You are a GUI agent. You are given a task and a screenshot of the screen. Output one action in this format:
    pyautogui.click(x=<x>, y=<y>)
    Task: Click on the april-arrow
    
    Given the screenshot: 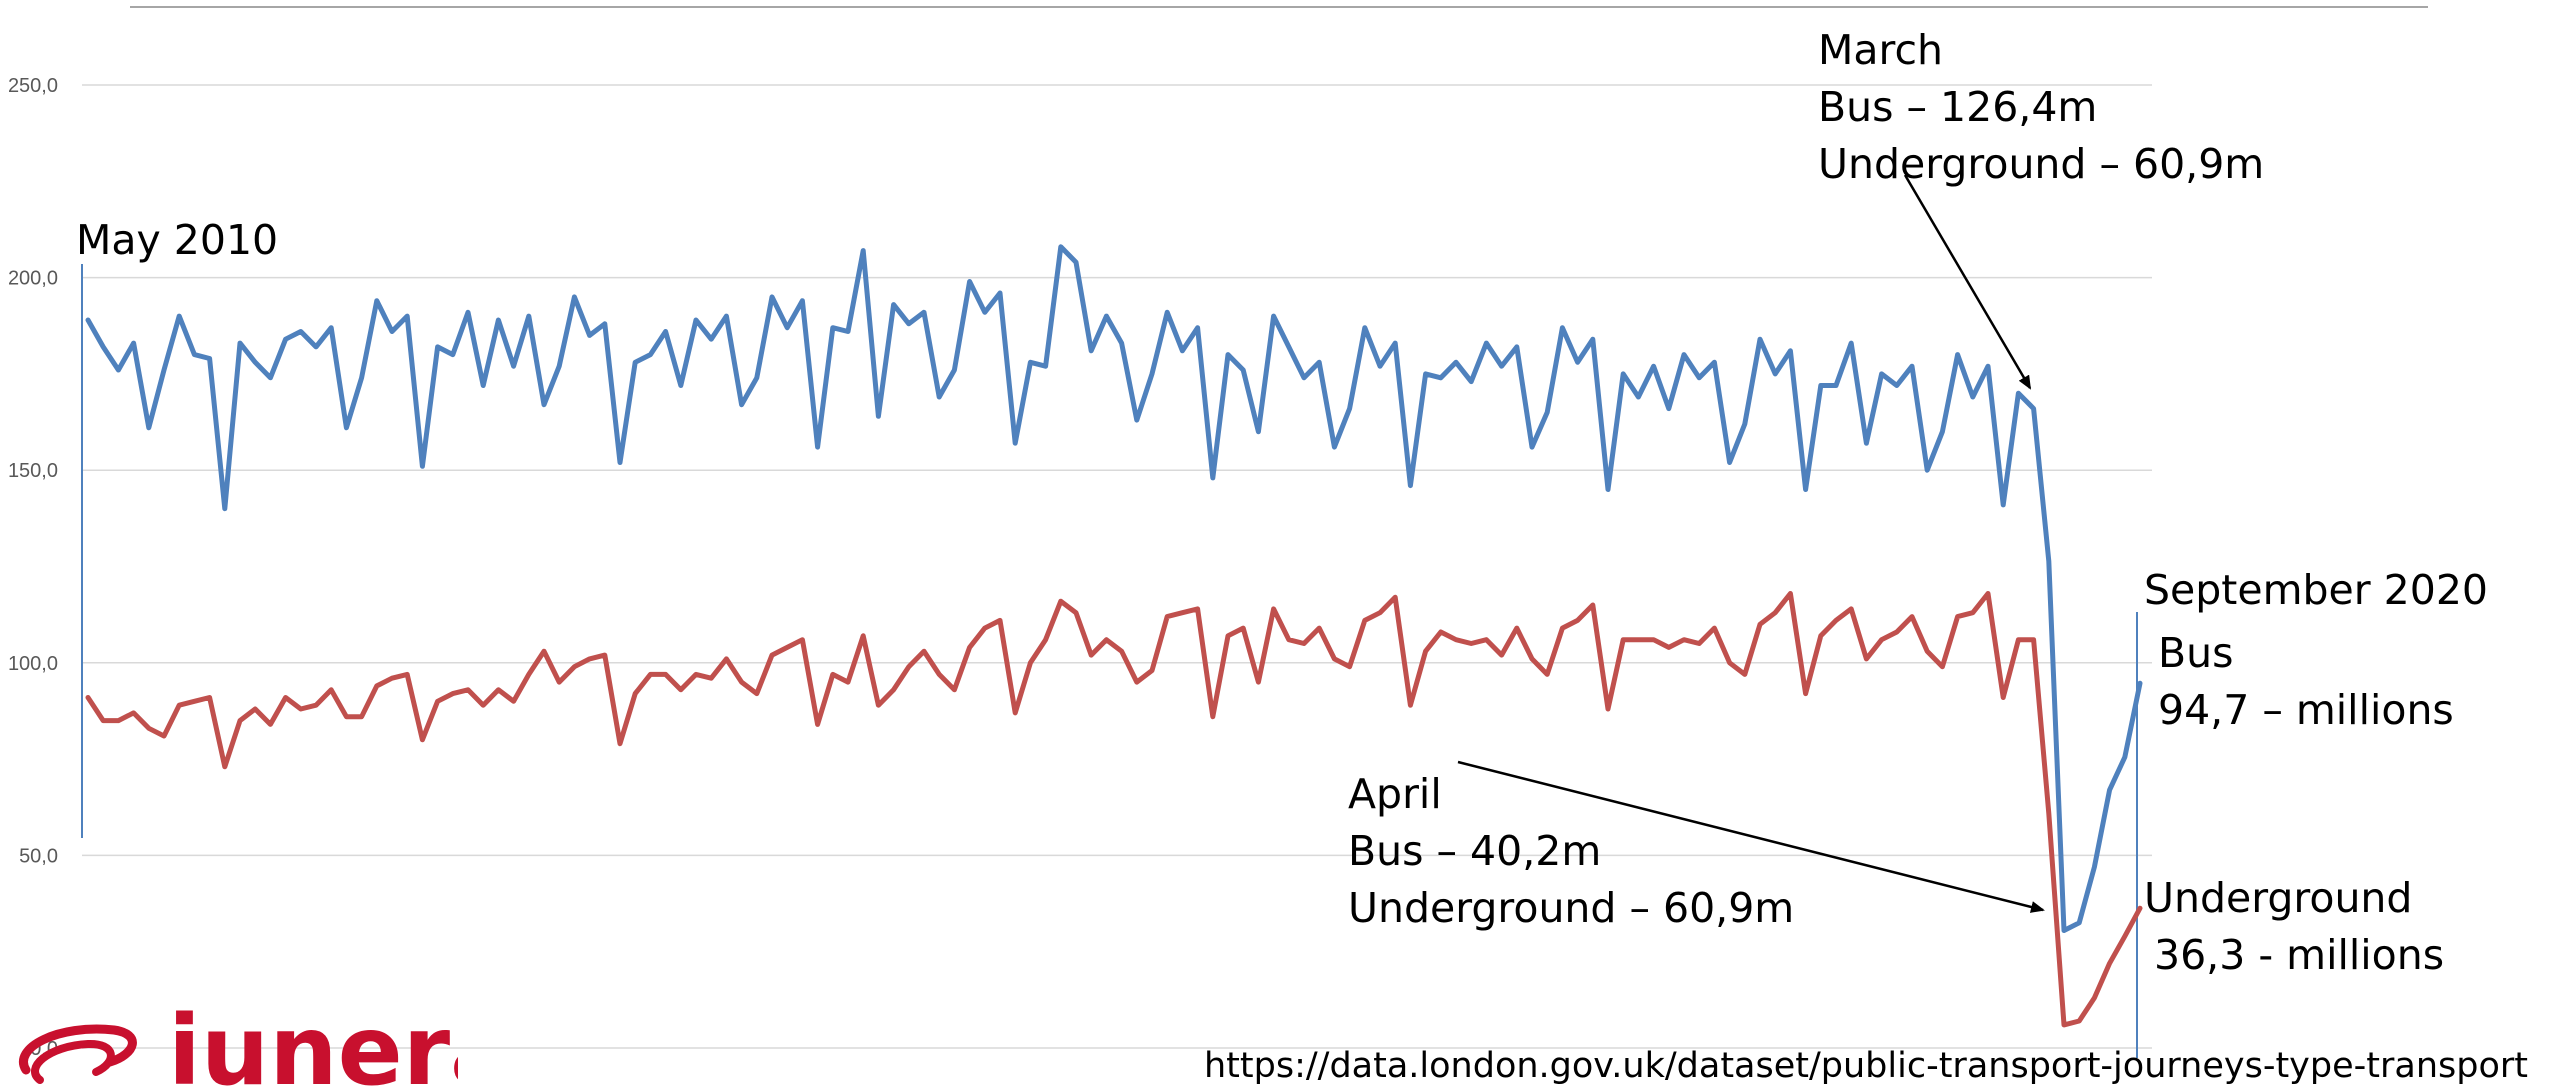 What is the action you would take?
    pyautogui.click(x=1751, y=836)
    